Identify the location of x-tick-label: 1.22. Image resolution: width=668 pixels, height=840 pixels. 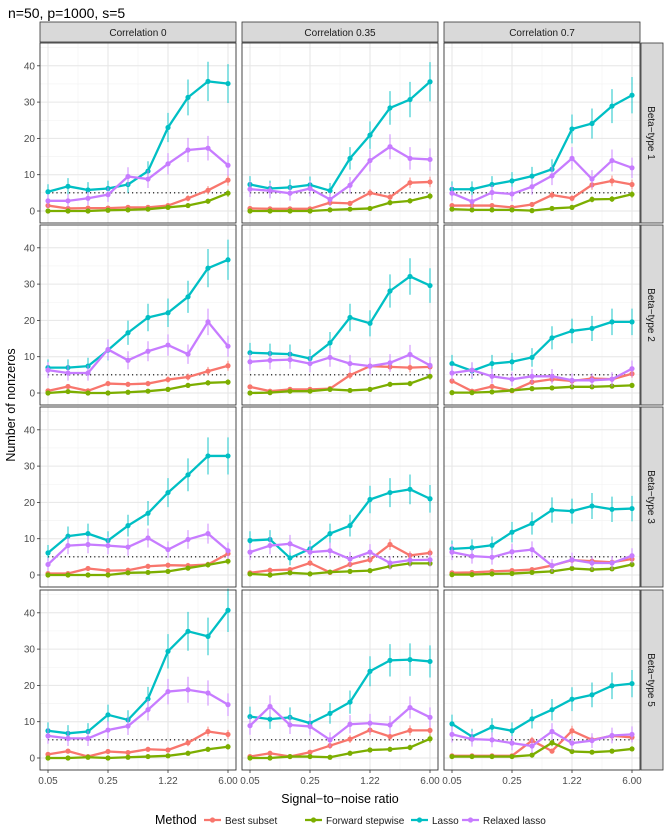
(572, 781).